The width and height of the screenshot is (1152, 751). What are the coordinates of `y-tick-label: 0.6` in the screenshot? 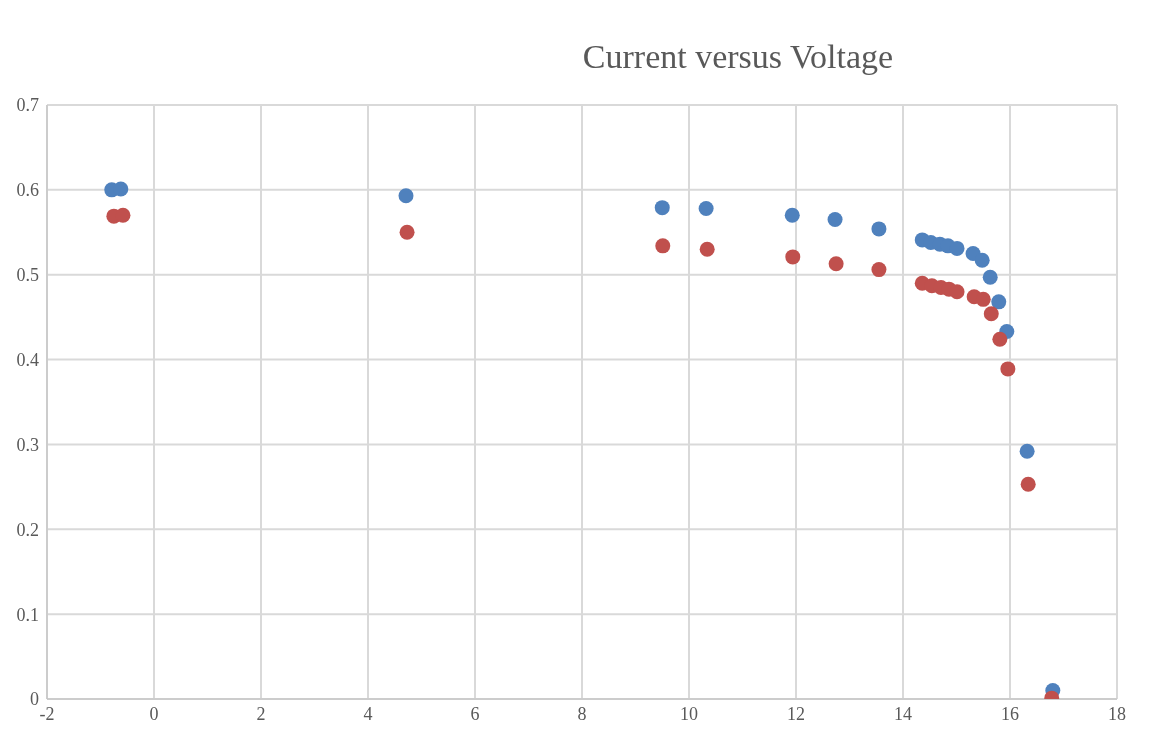 It's located at (27, 190).